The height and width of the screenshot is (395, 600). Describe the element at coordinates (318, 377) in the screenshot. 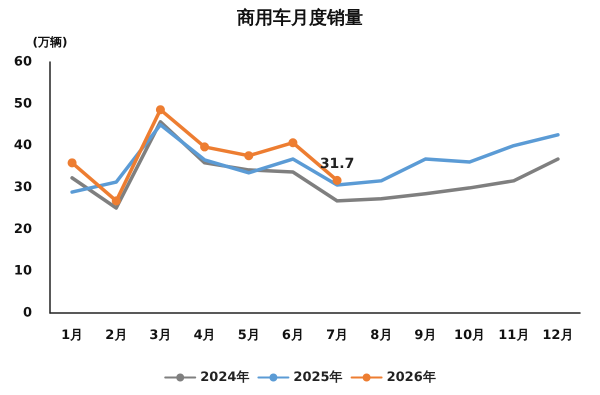

I see `legend-label: 2025年` at that location.